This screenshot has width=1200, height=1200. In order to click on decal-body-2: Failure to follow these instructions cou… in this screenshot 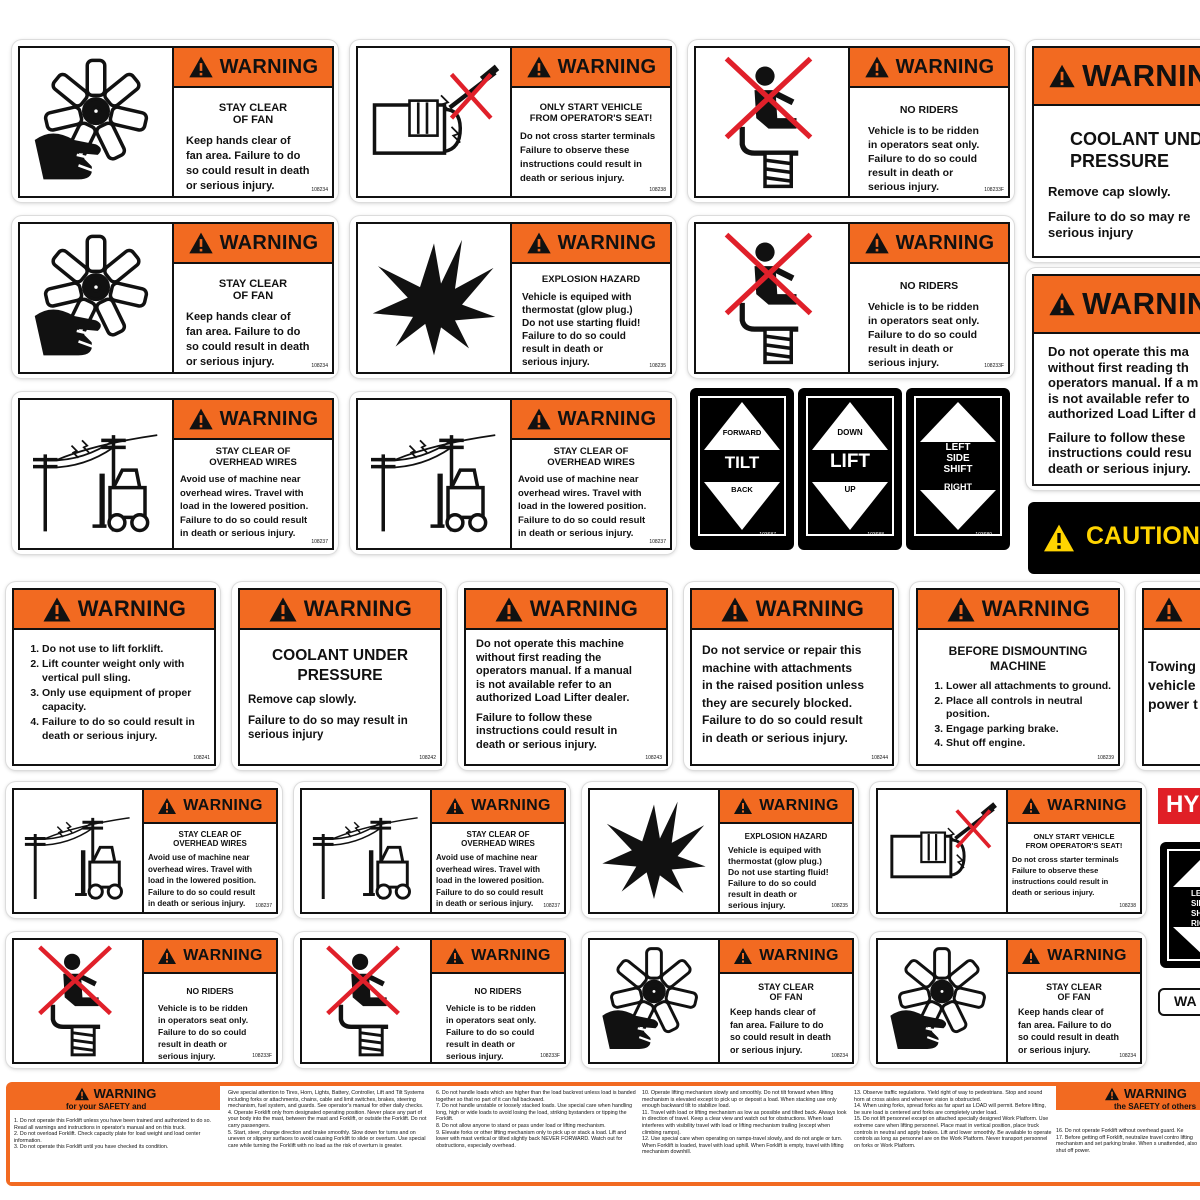, I will do `click(1120, 452)`.